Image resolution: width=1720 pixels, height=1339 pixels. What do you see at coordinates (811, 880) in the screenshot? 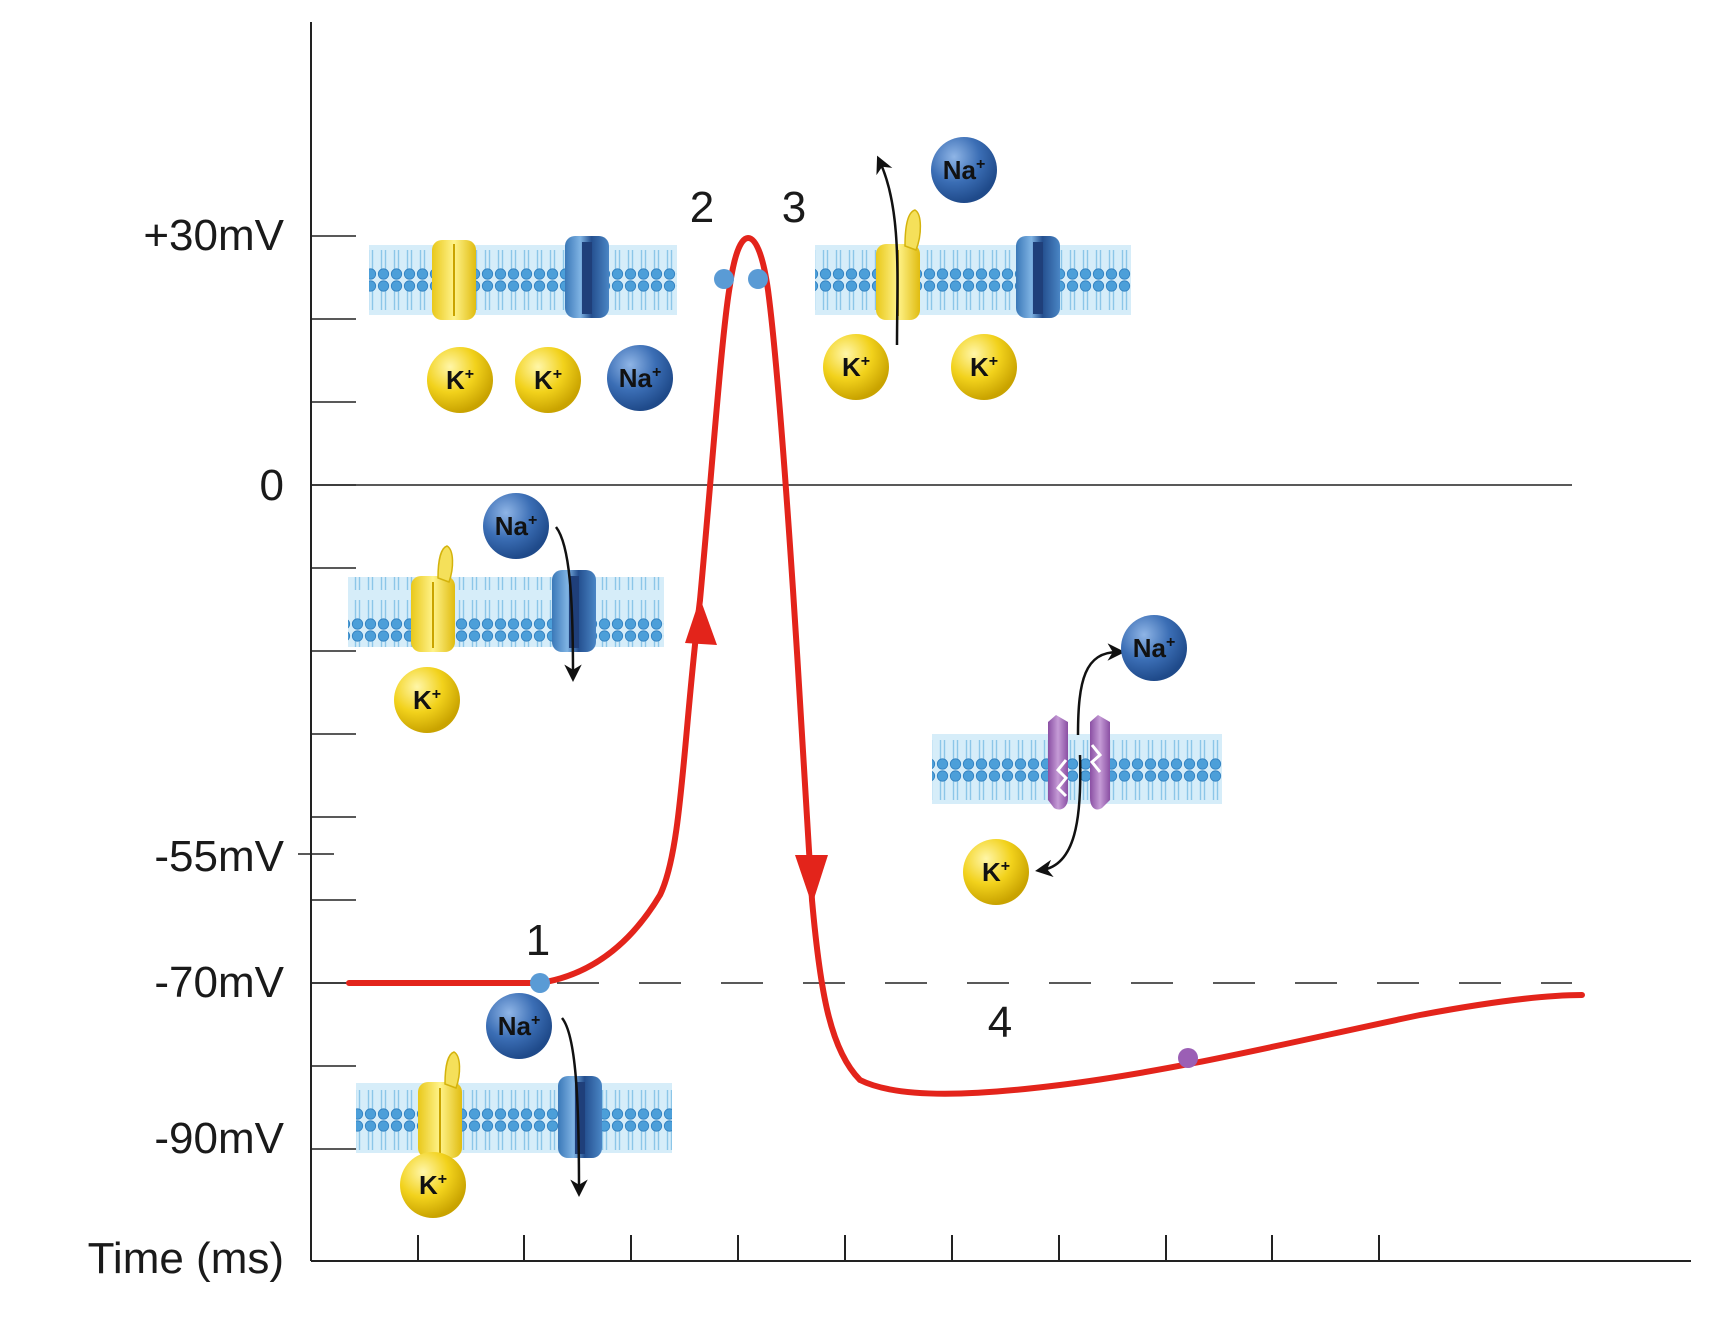
I see `repolarization-arrowhead` at bounding box center [811, 880].